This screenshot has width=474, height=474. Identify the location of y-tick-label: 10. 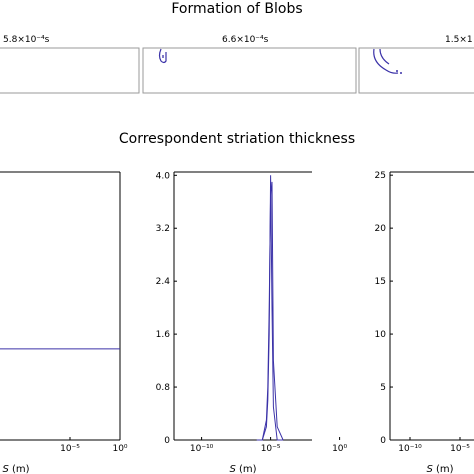
(381, 335).